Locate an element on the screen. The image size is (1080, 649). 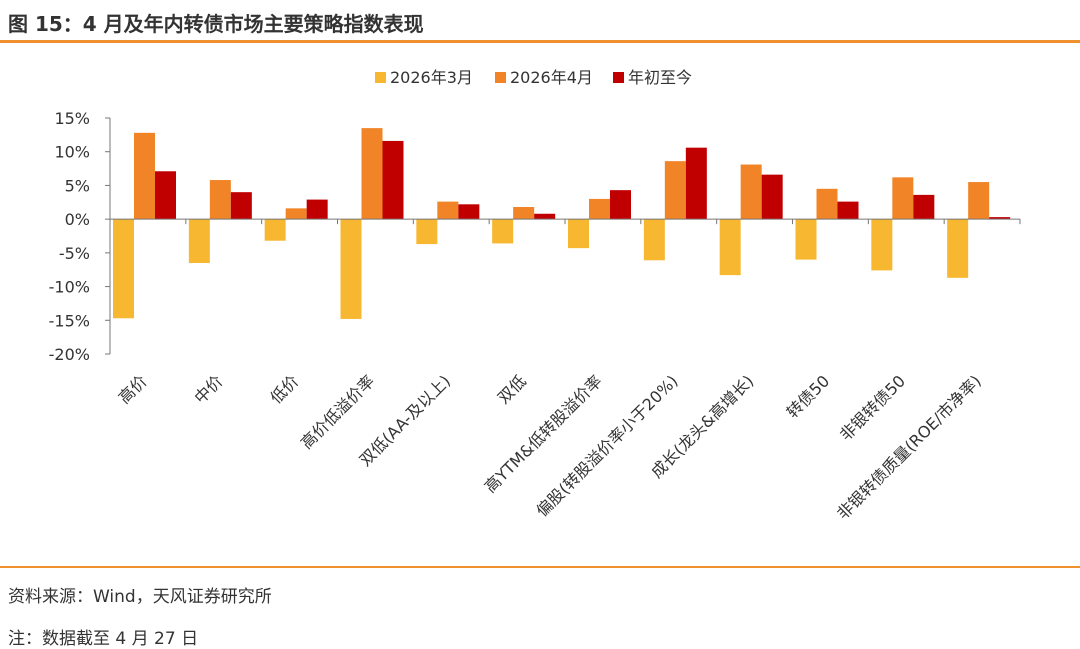
top-rule is located at coordinates (540, 41).